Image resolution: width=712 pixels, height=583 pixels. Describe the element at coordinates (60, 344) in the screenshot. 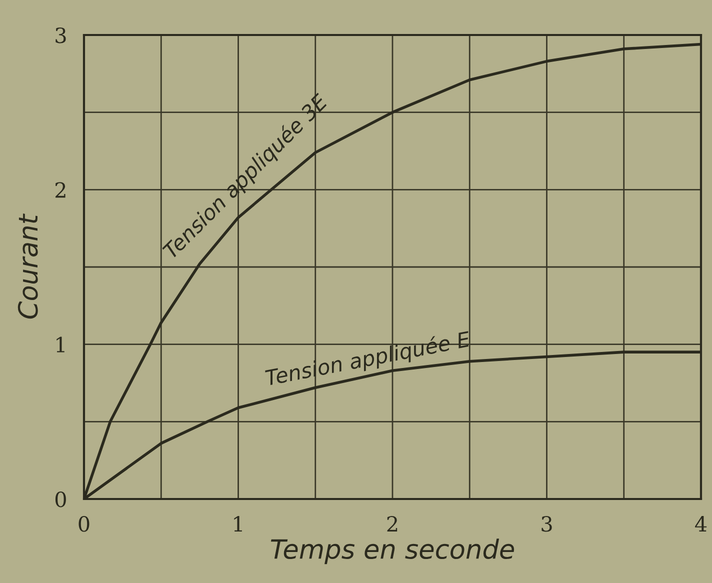

I see `y-tick-label: 1` at that location.